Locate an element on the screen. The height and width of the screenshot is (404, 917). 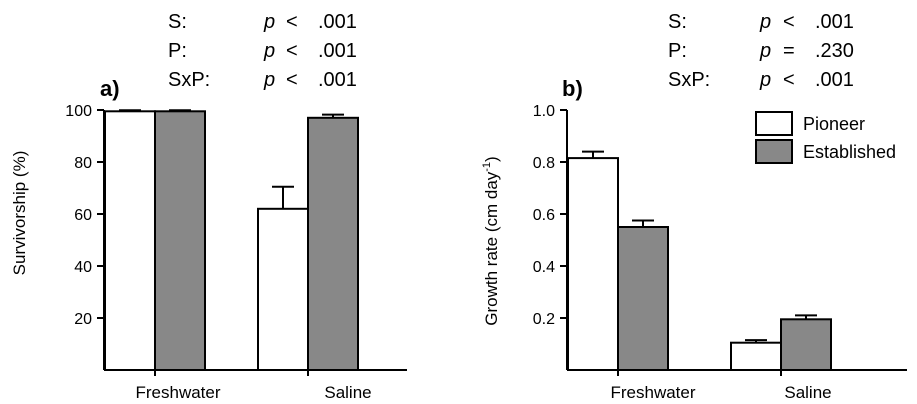
y-tick-label: 1.0 is located at coordinates (544, 111).